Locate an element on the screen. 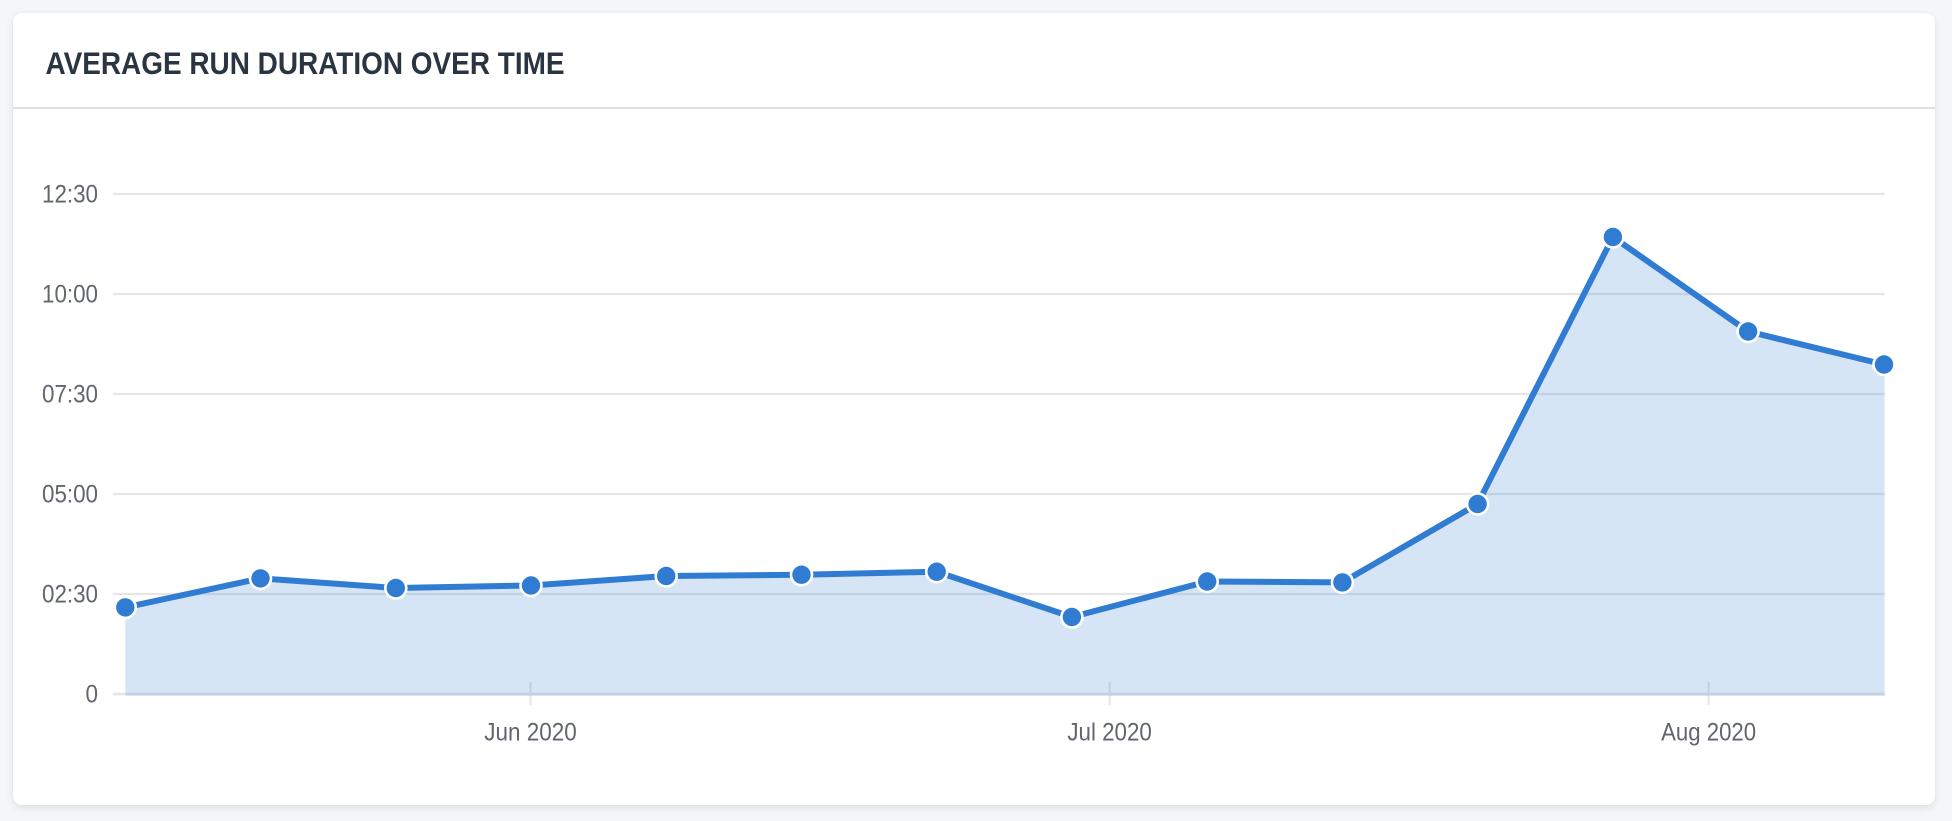 This screenshot has width=1952, height=821. svg-text: AVERAGE RUN DURATION OVER TIME is located at coordinates (305, 63).